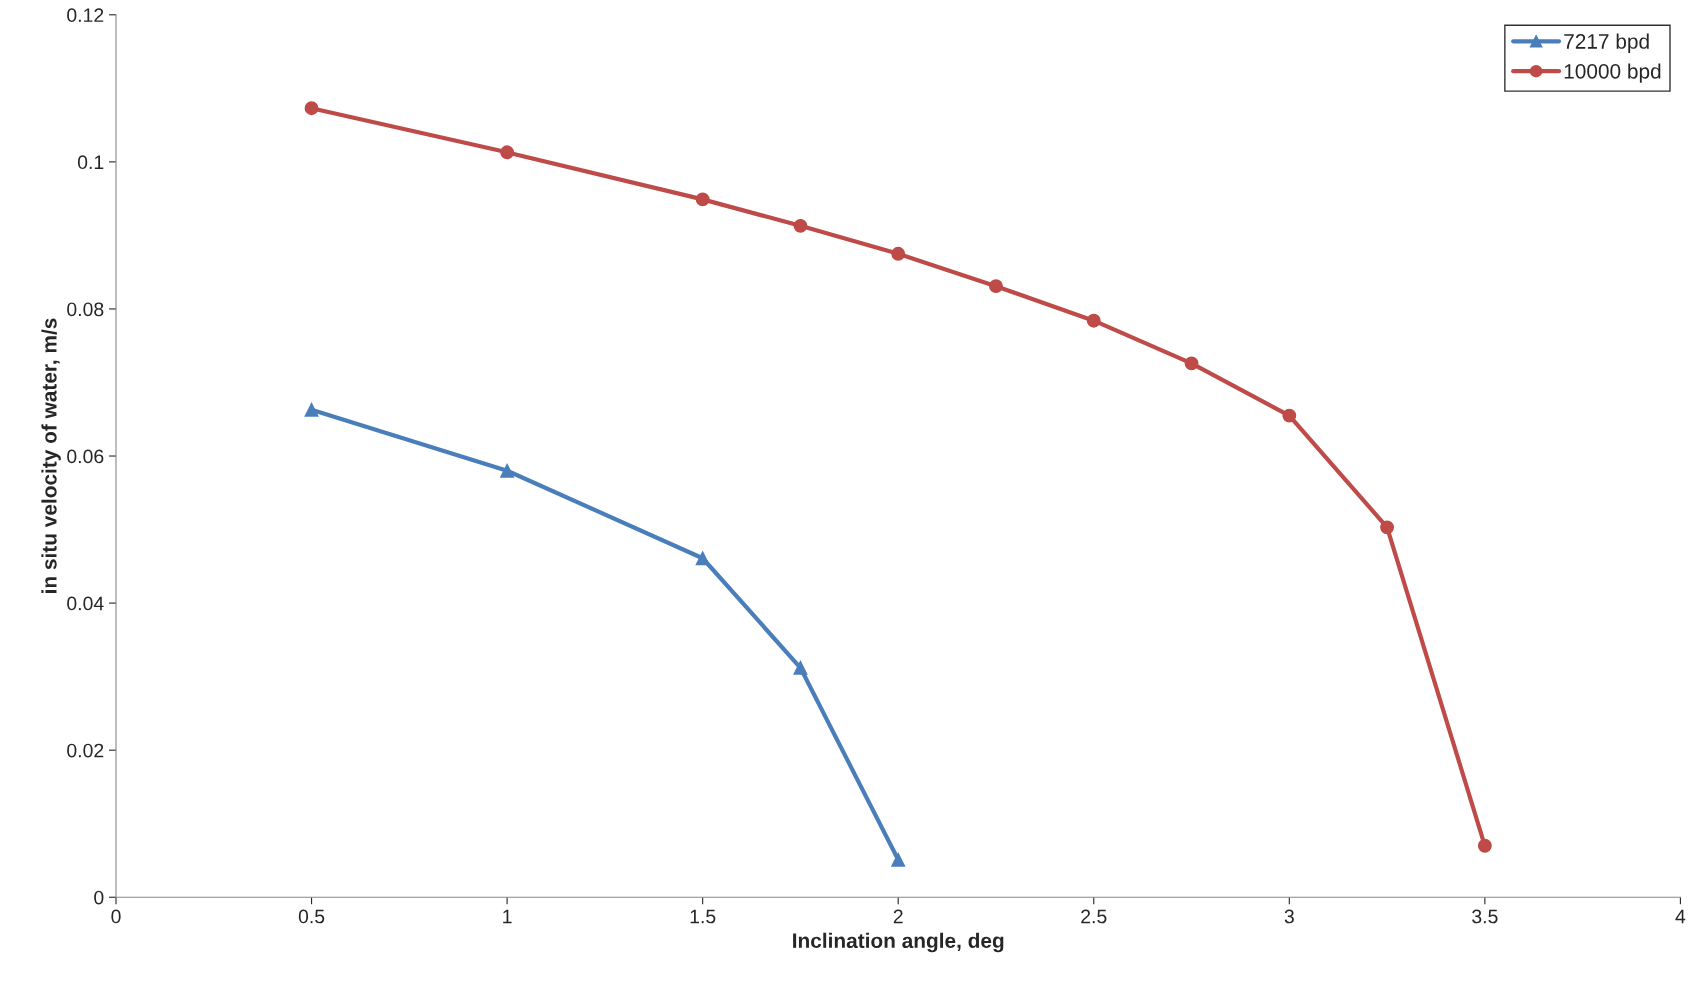 Image resolution: width=1706 pixels, height=986 pixels. What do you see at coordinates (1289, 916) in the screenshot?
I see `x-tick-label: 3` at bounding box center [1289, 916].